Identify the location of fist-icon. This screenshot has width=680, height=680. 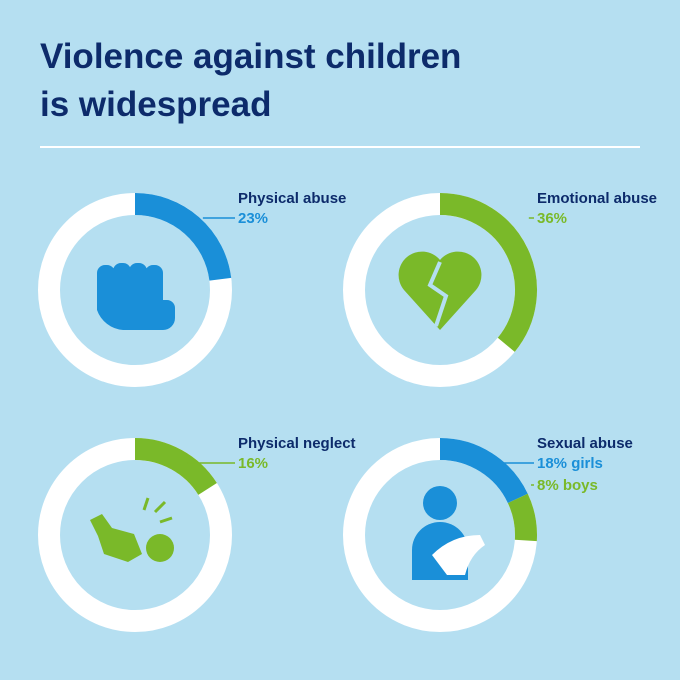
(136, 296).